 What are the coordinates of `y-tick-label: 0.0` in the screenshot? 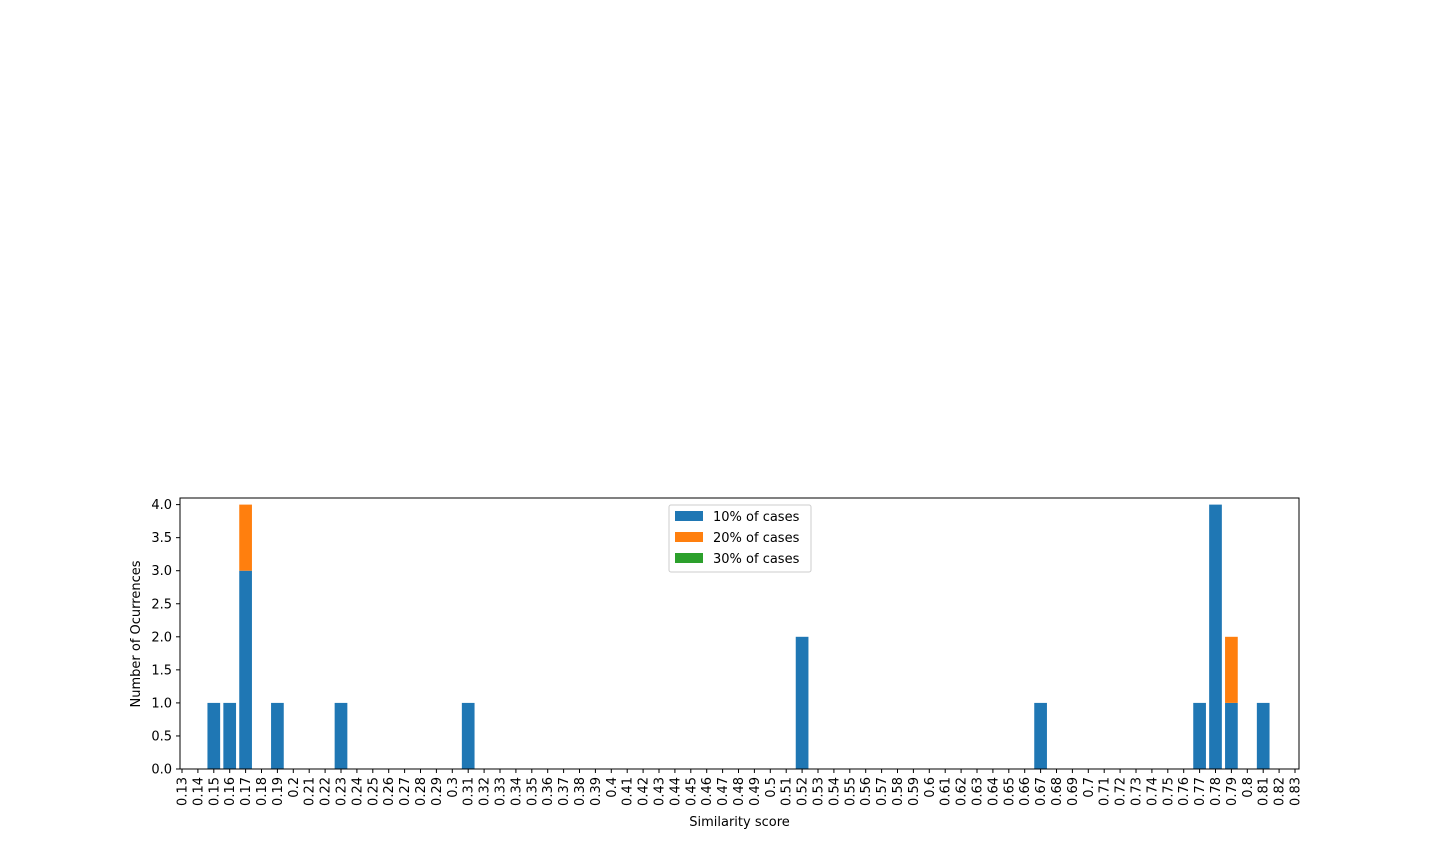 It's located at (161, 770).